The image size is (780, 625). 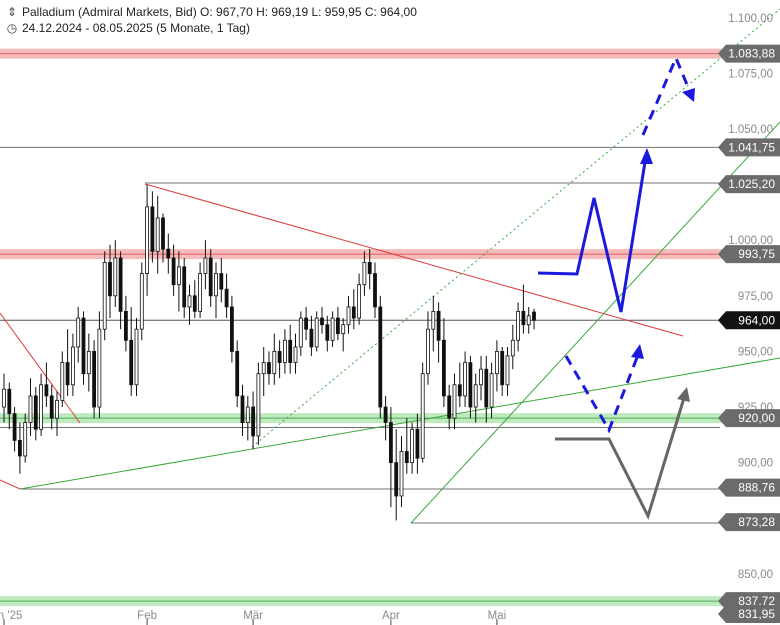 I want to click on blue-dashed-upper-path, so click(x=666, y=95).